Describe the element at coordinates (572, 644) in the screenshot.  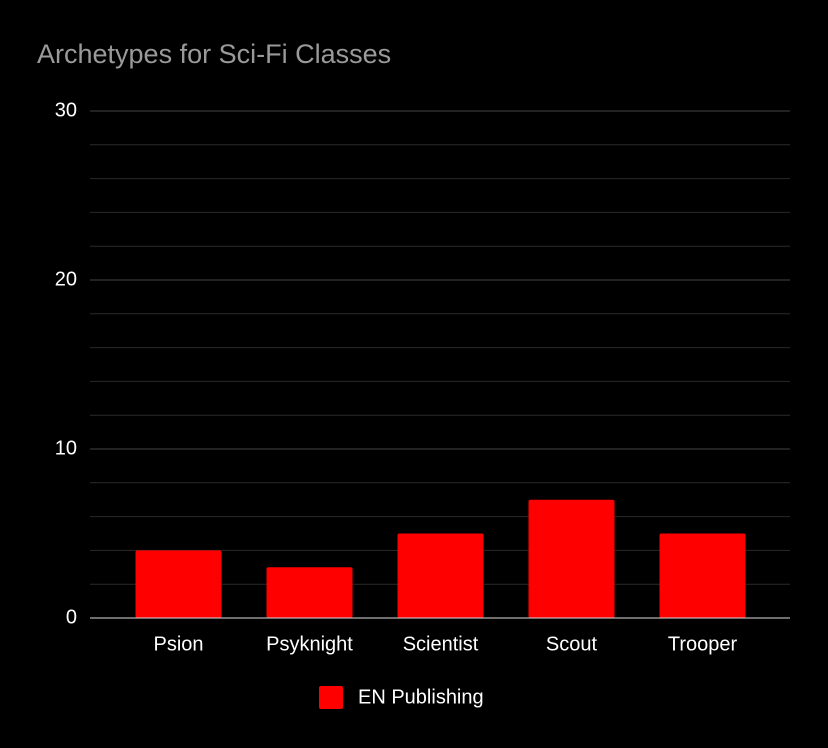
I see `x-tick-label: Scout` at that location.